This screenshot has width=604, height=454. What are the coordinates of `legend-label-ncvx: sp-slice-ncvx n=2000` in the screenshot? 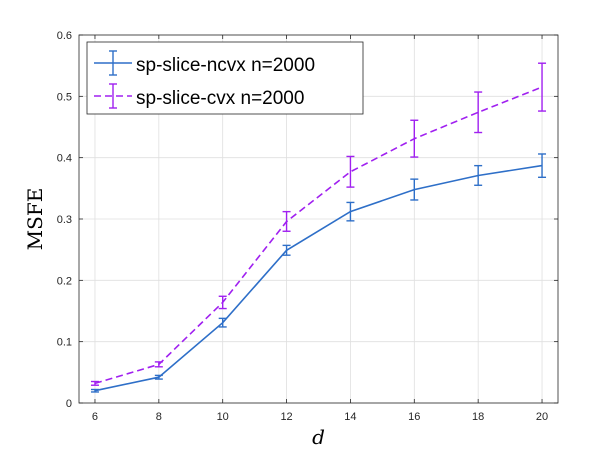 It's located at (225, 65).